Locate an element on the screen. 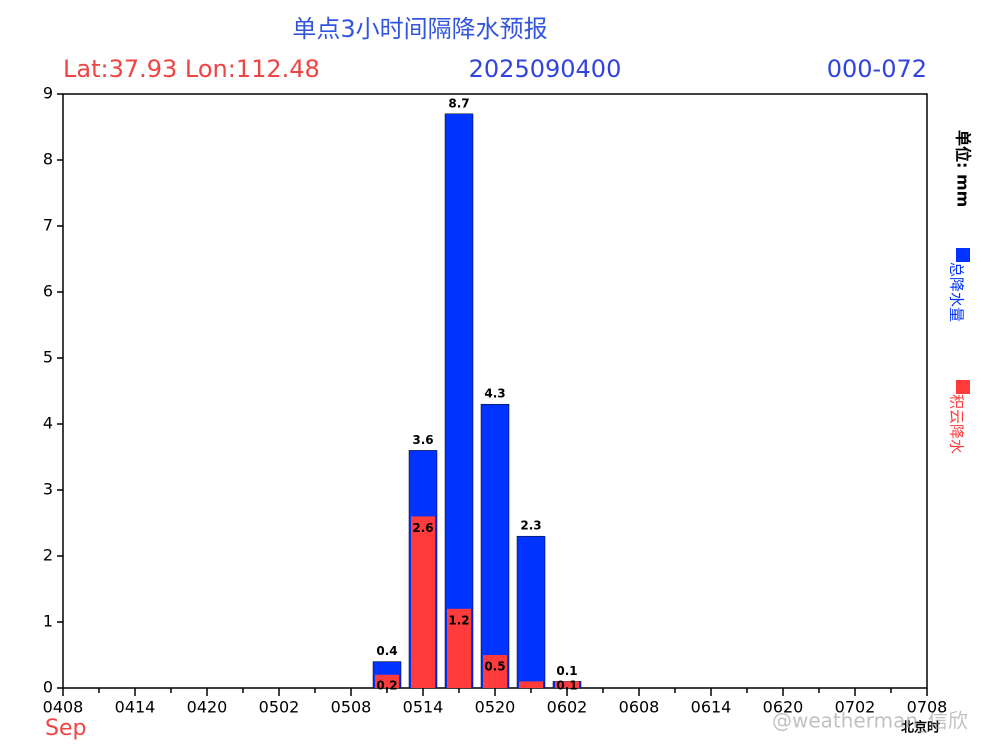 This screenshot has height=750, width=1000. x-tick-label: 0420 is located at coordinates (207, 707).